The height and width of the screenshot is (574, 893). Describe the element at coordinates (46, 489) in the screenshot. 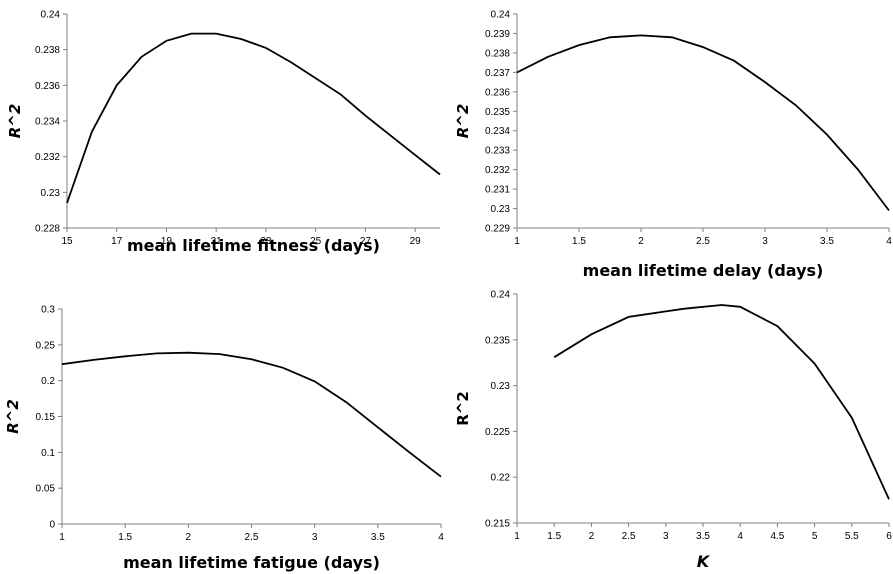

I see `y-tick-label: 0.05` at that location.